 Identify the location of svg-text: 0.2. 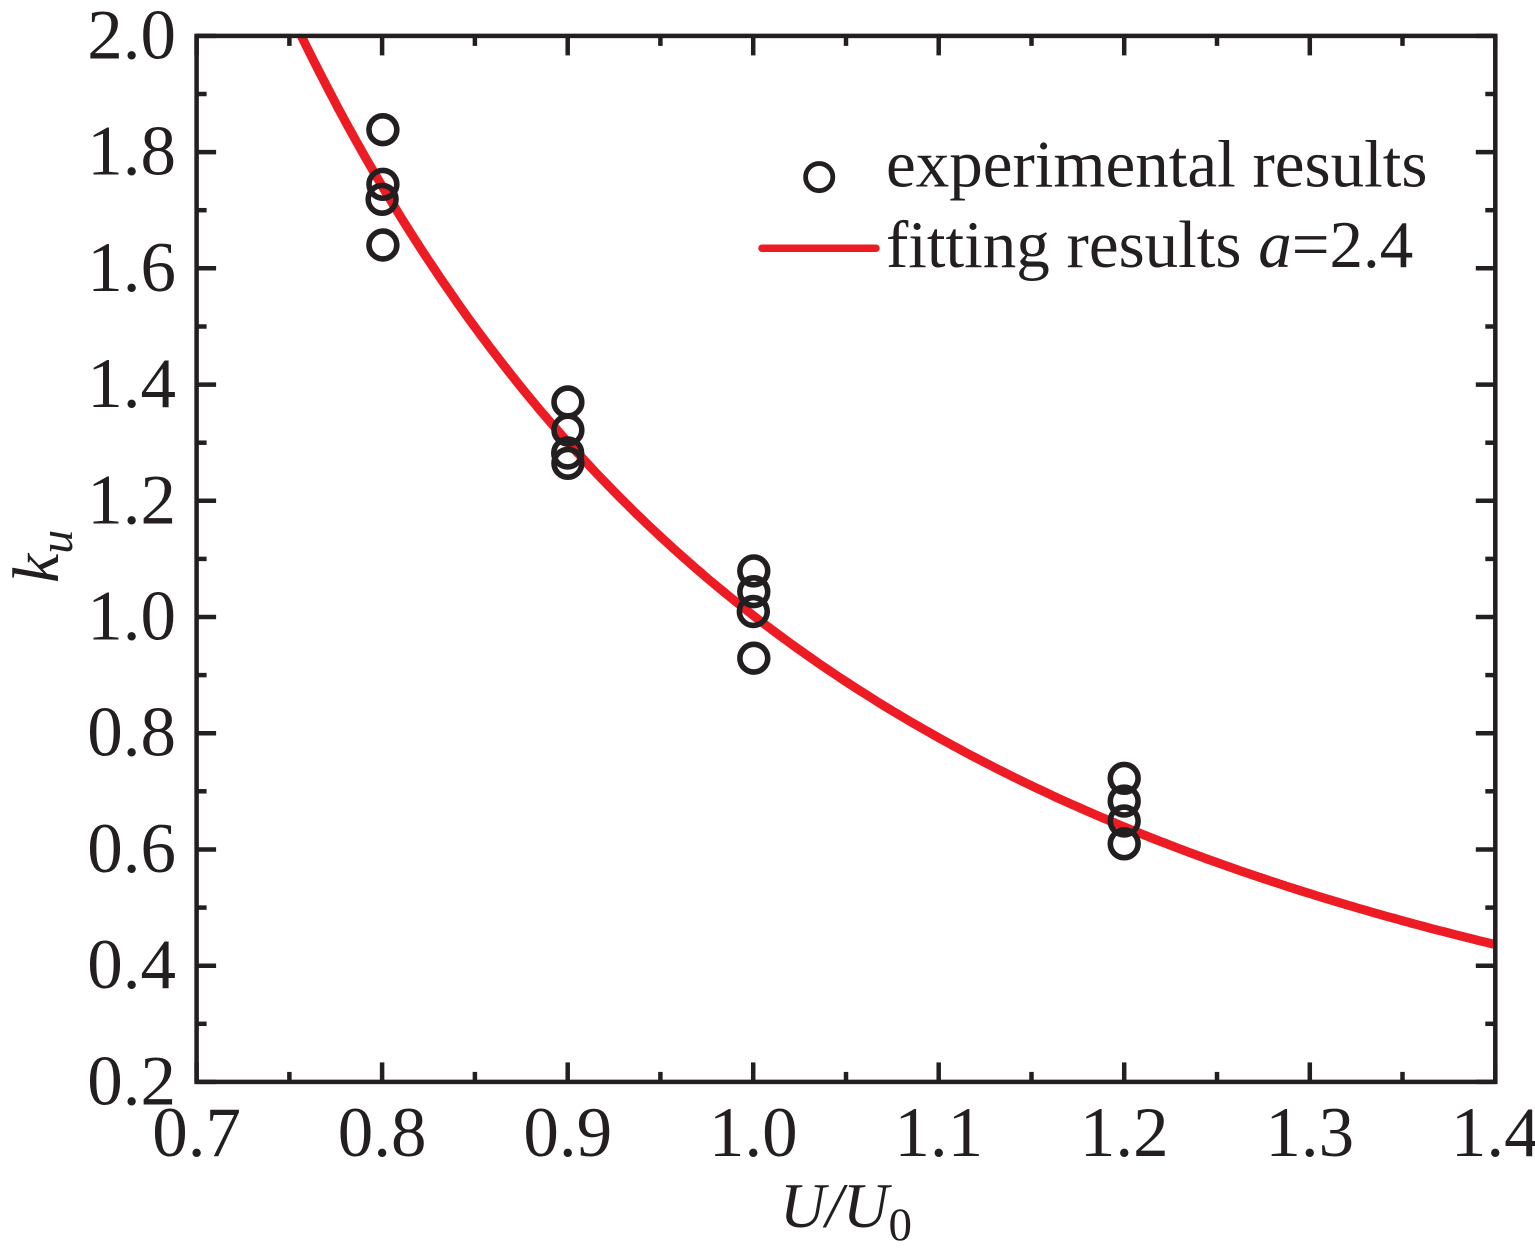
(131, 1081).